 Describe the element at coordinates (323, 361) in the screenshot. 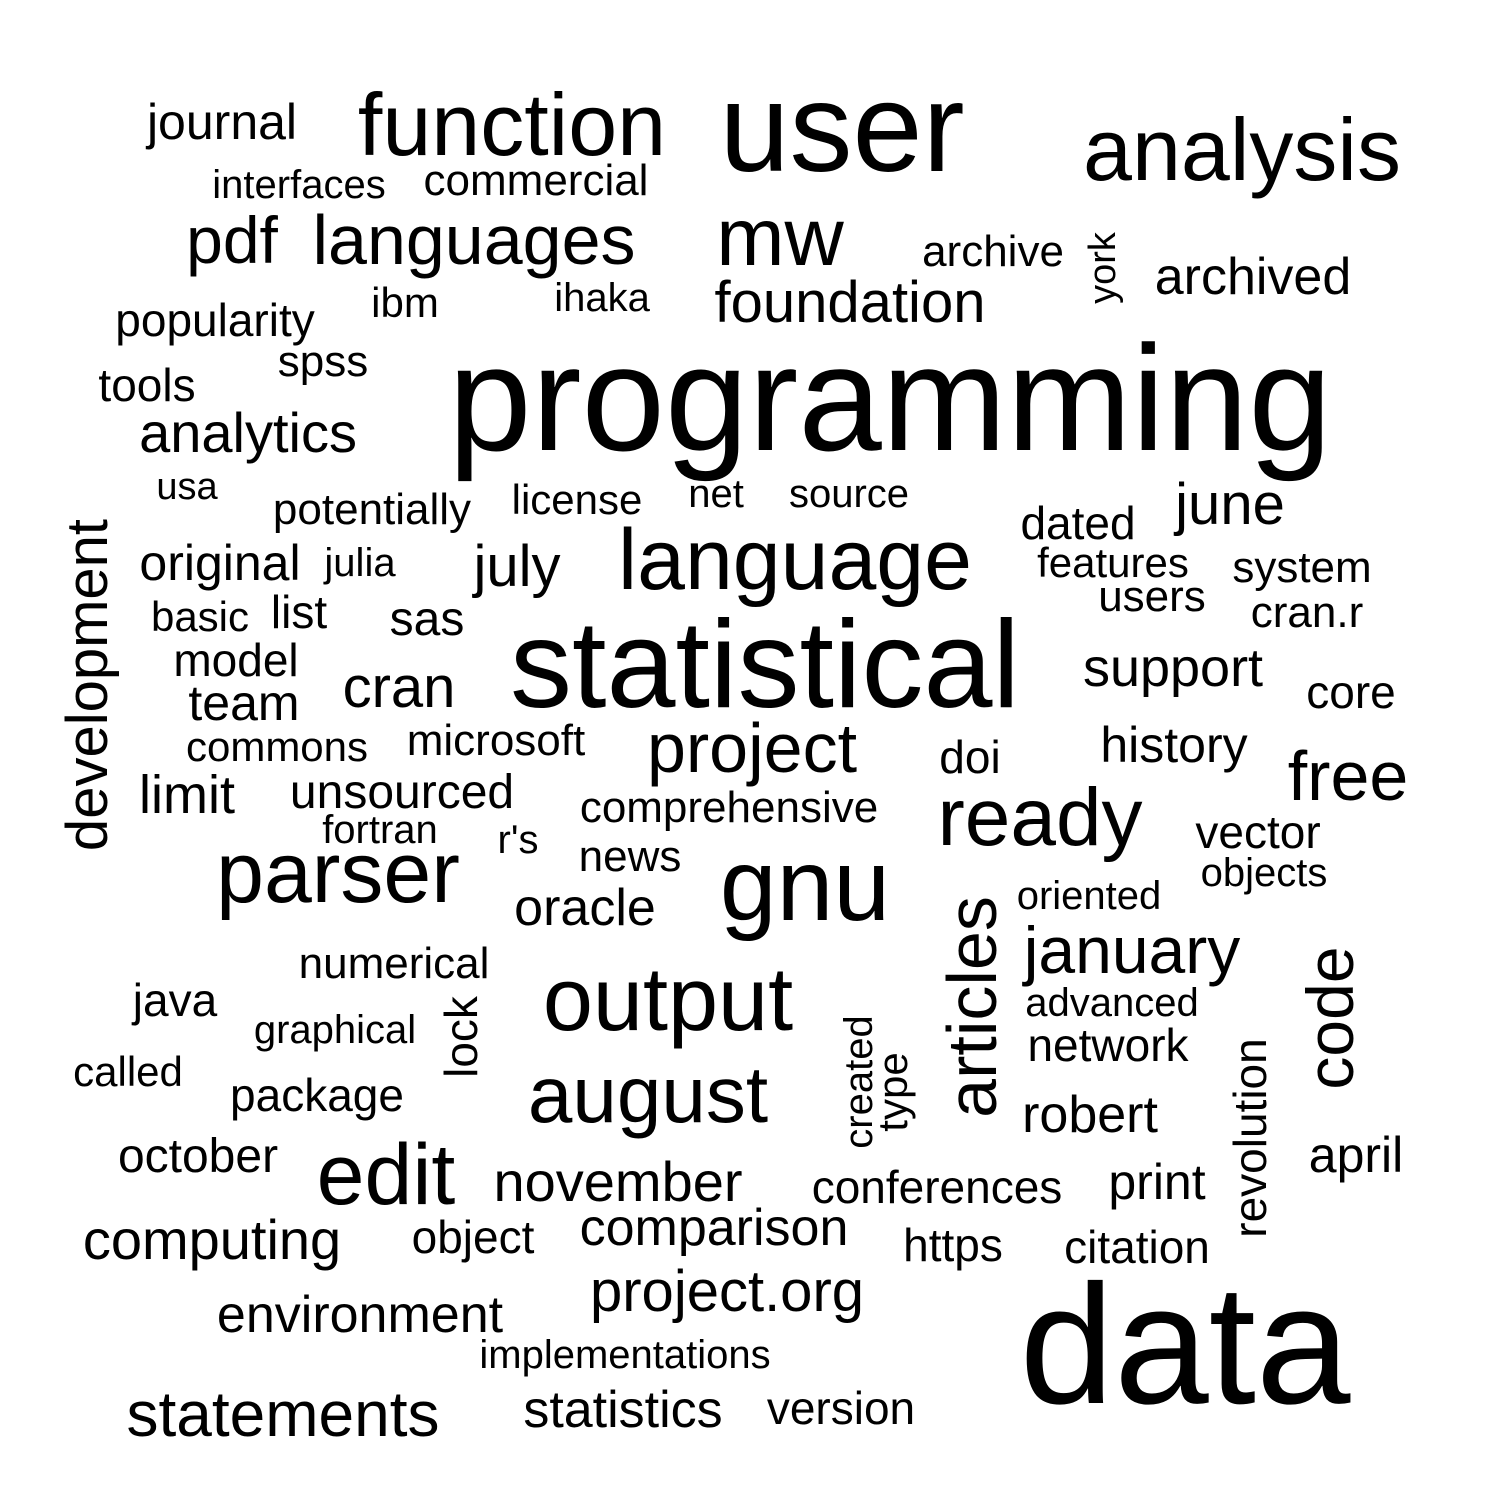

I see `word-spss: spss` at that location.